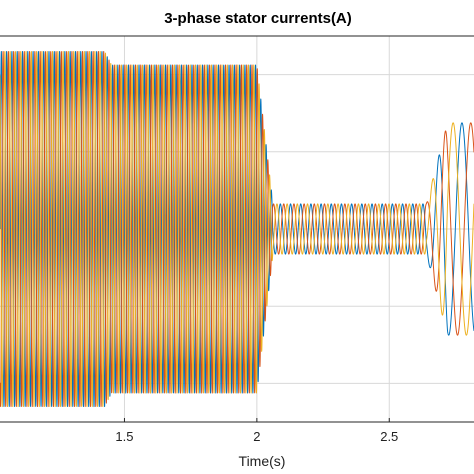  Describe the element at coordinates (256, 436) in the screenshot. I see `x-tick-label: 2` at that location.